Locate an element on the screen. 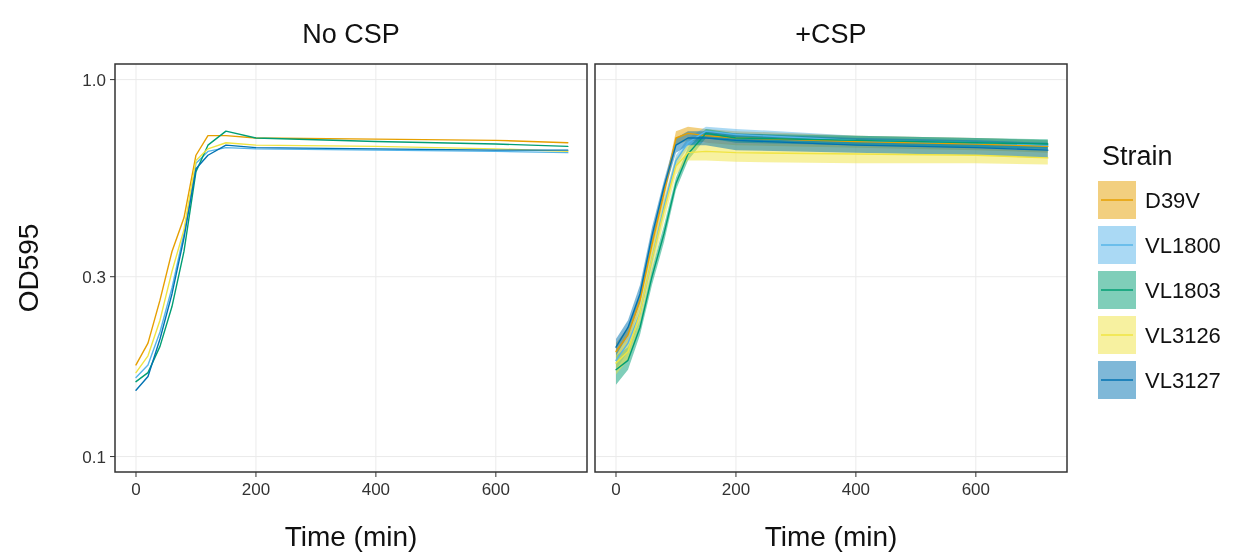 The width and height of the screenshot is (1250, 559). legend-label: VL1800 is located at coordinates (1183, 245).